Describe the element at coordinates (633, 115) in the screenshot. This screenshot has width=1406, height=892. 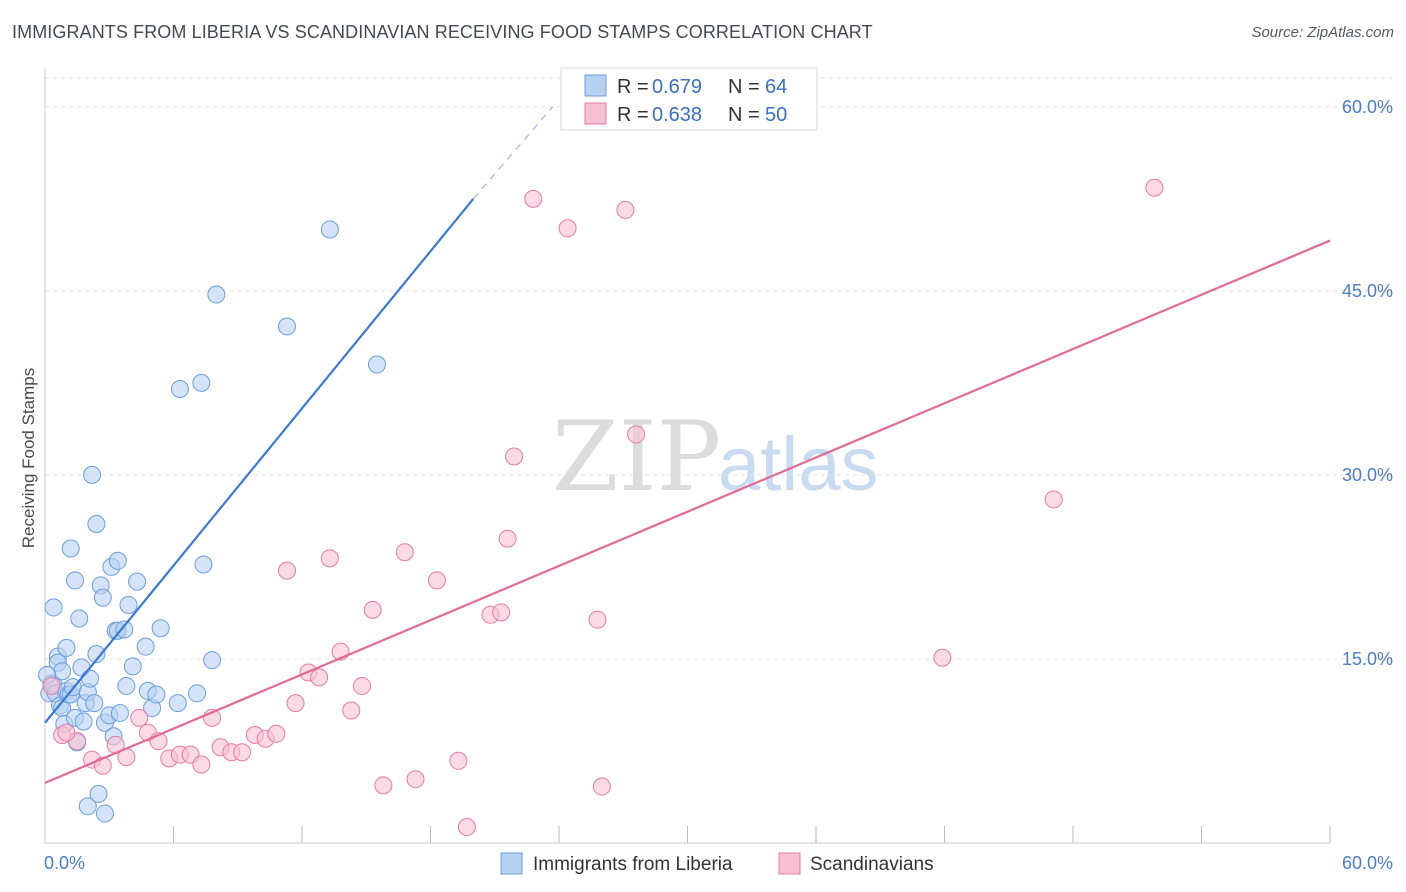
I see `legend-r-label-2: R =` at that location.